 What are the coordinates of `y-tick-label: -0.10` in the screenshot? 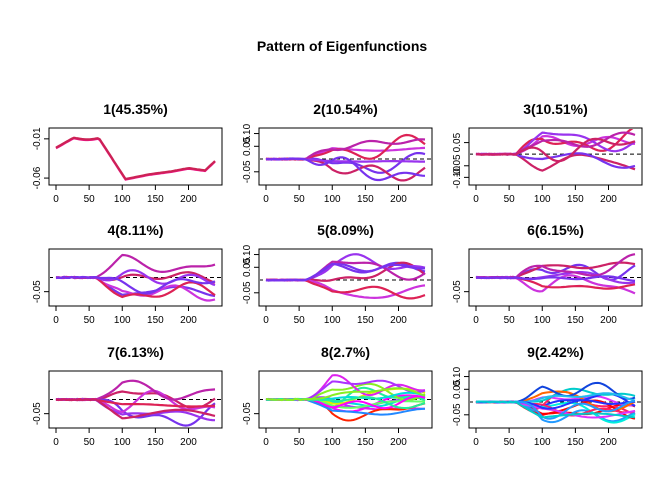 It's located at (457, 177).